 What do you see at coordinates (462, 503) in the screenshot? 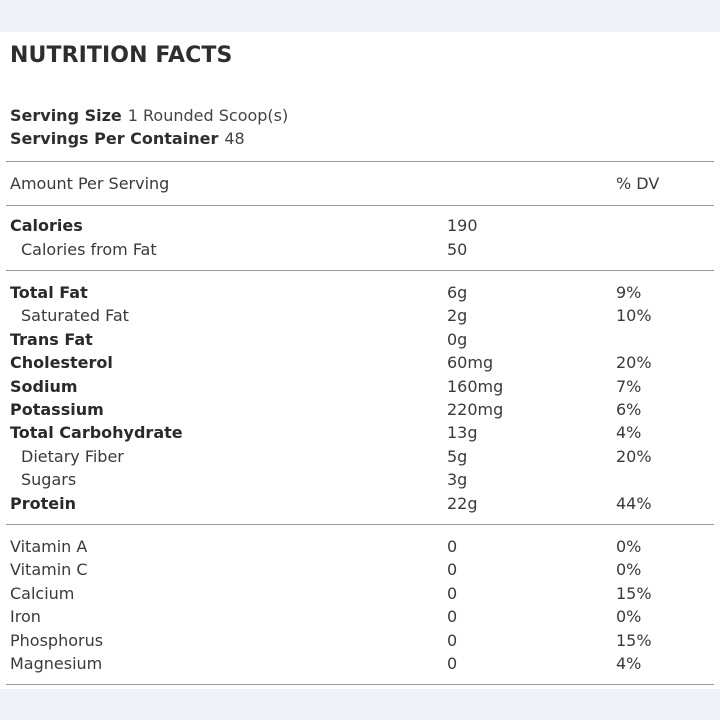
I see `nutrient-amount: 22g` at bounding box center [462, 503].